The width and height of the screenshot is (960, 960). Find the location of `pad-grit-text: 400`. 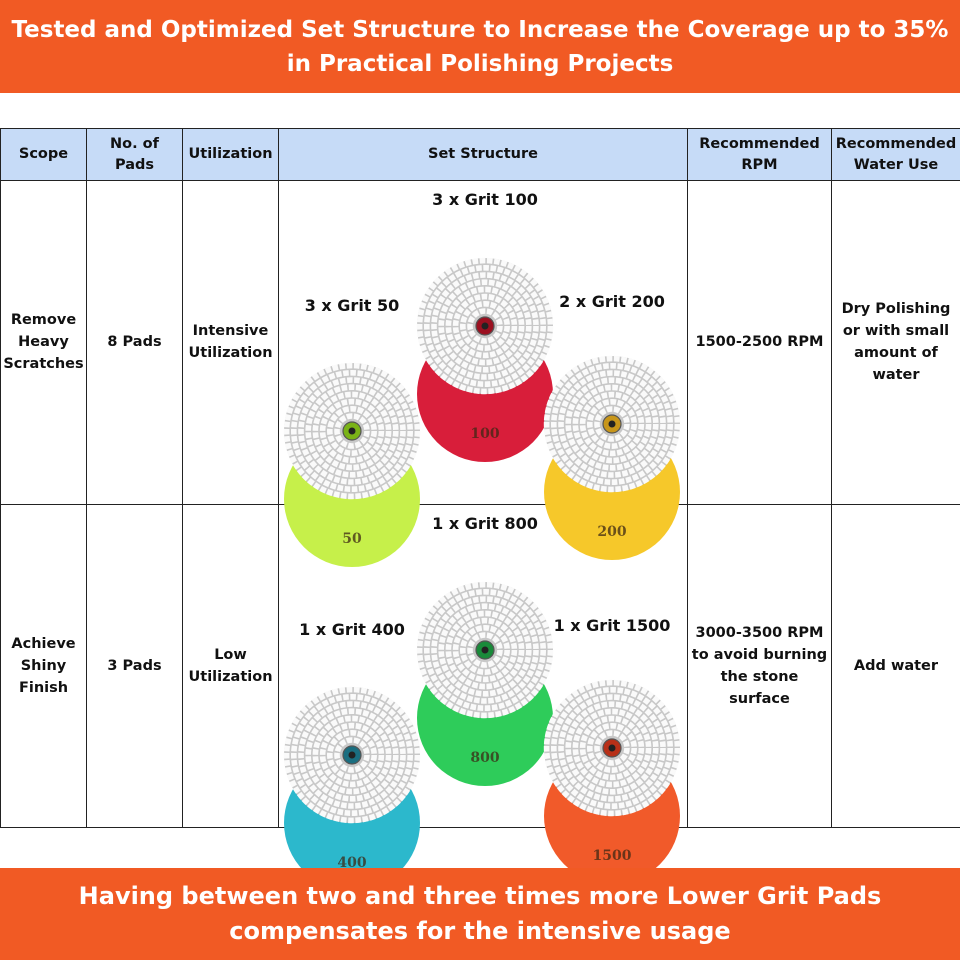

pad-grit-text: 400 is located at coordinates (351, 863).